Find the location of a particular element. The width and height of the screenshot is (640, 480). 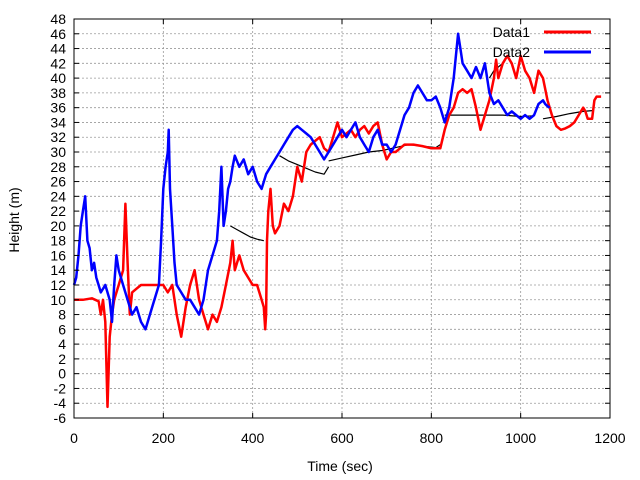

y-tick-label: 34 is located at coordinates (58, 122).